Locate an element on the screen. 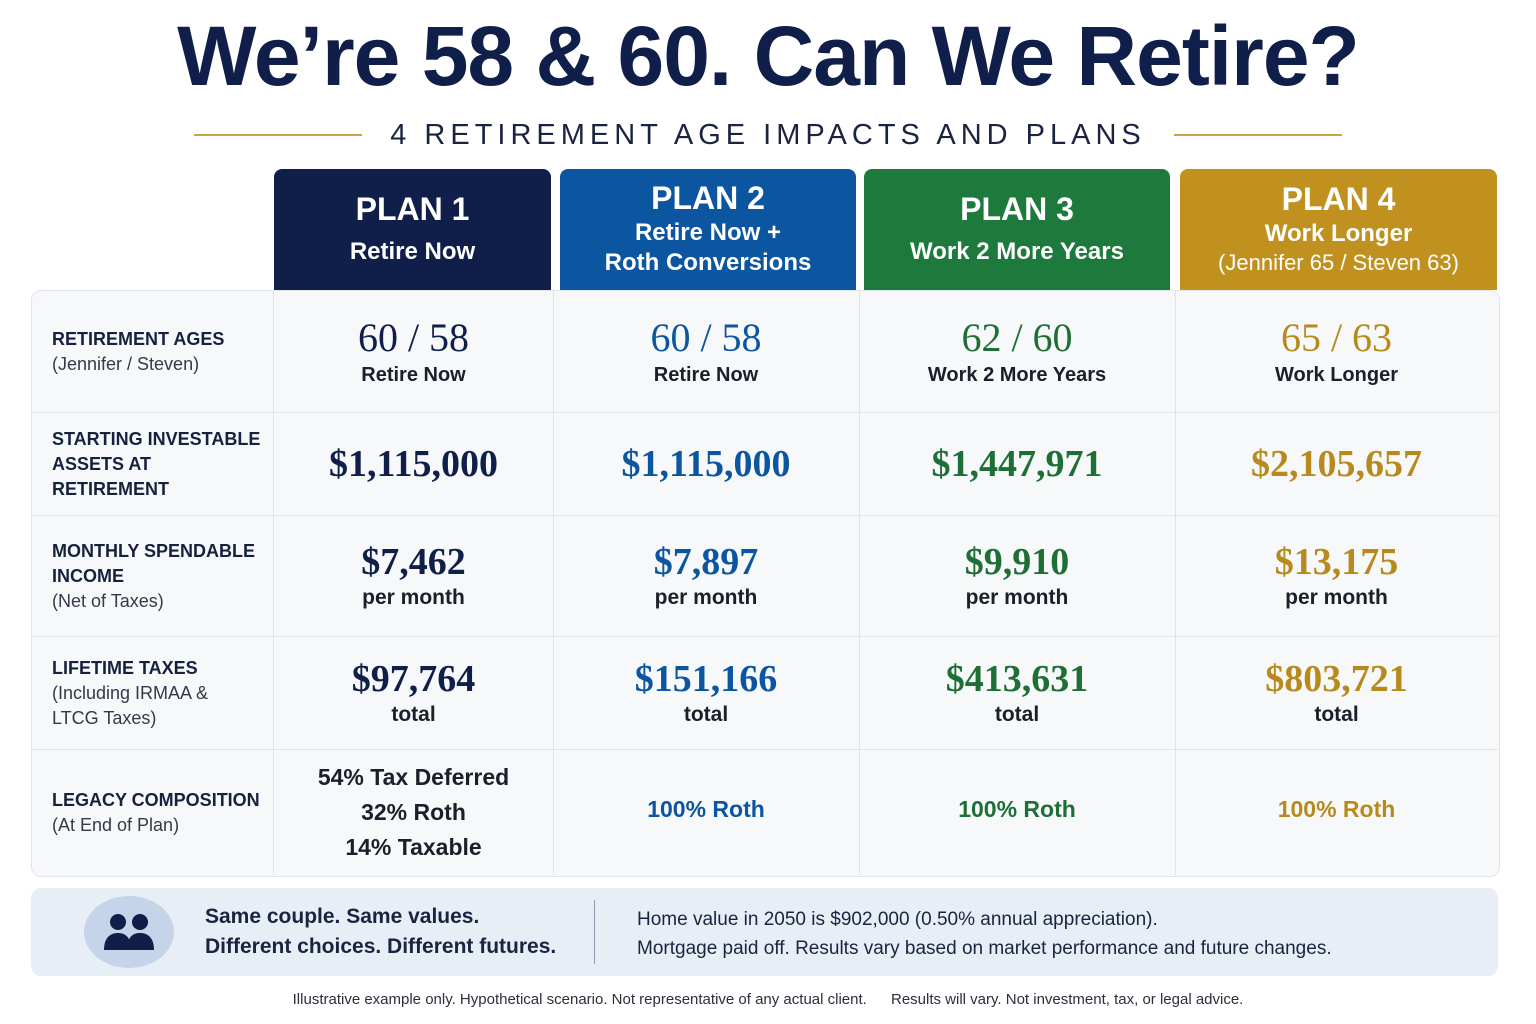  legacy-line: 32% Roth is located at coordinates (413, 812).